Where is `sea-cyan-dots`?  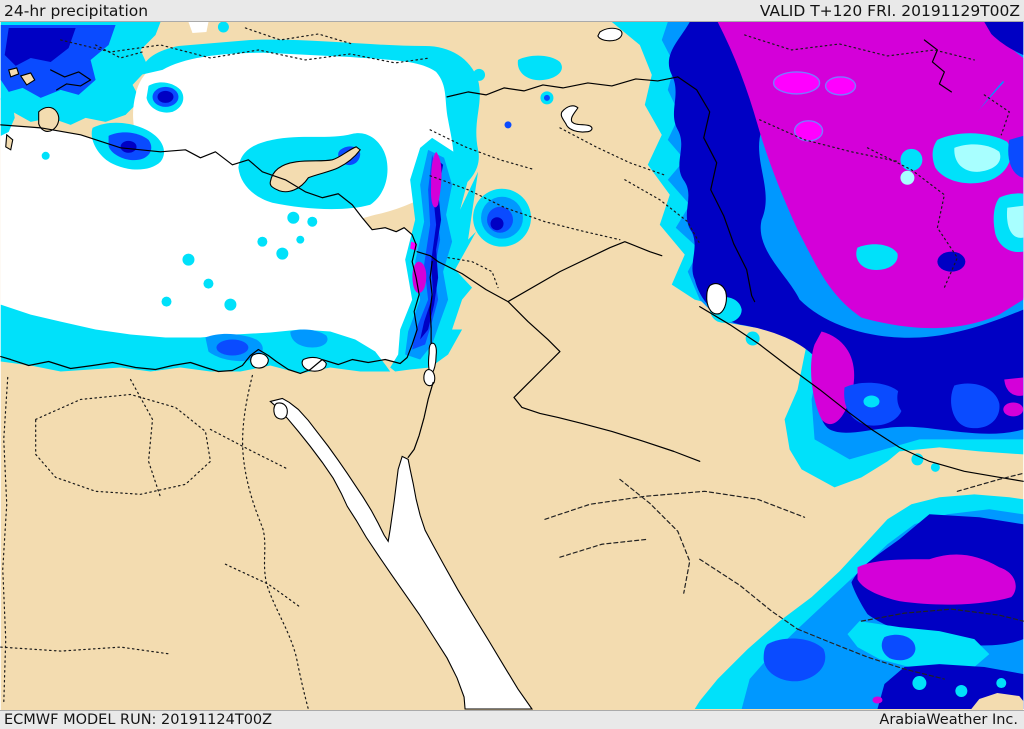 sea-cyan-dots is located at coordinates (179, 231).